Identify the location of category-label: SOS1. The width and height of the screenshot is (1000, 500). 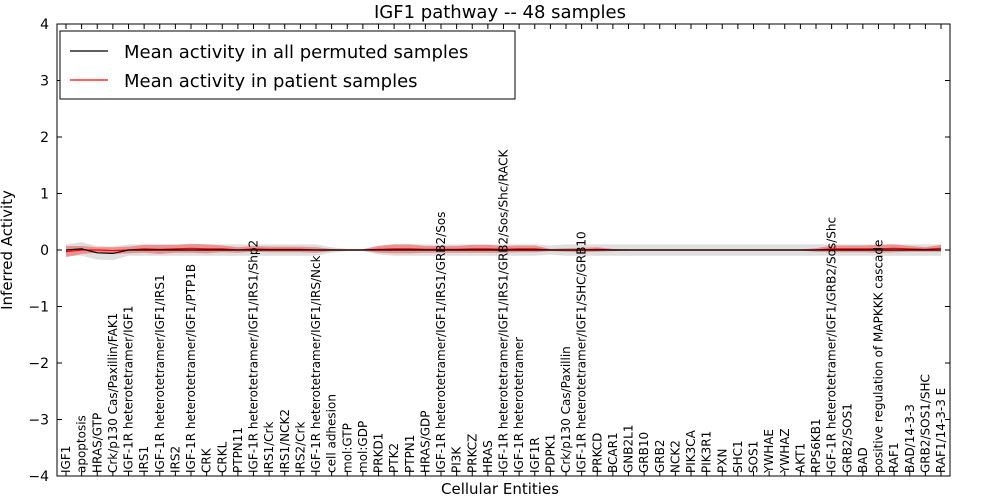
(754, 457).